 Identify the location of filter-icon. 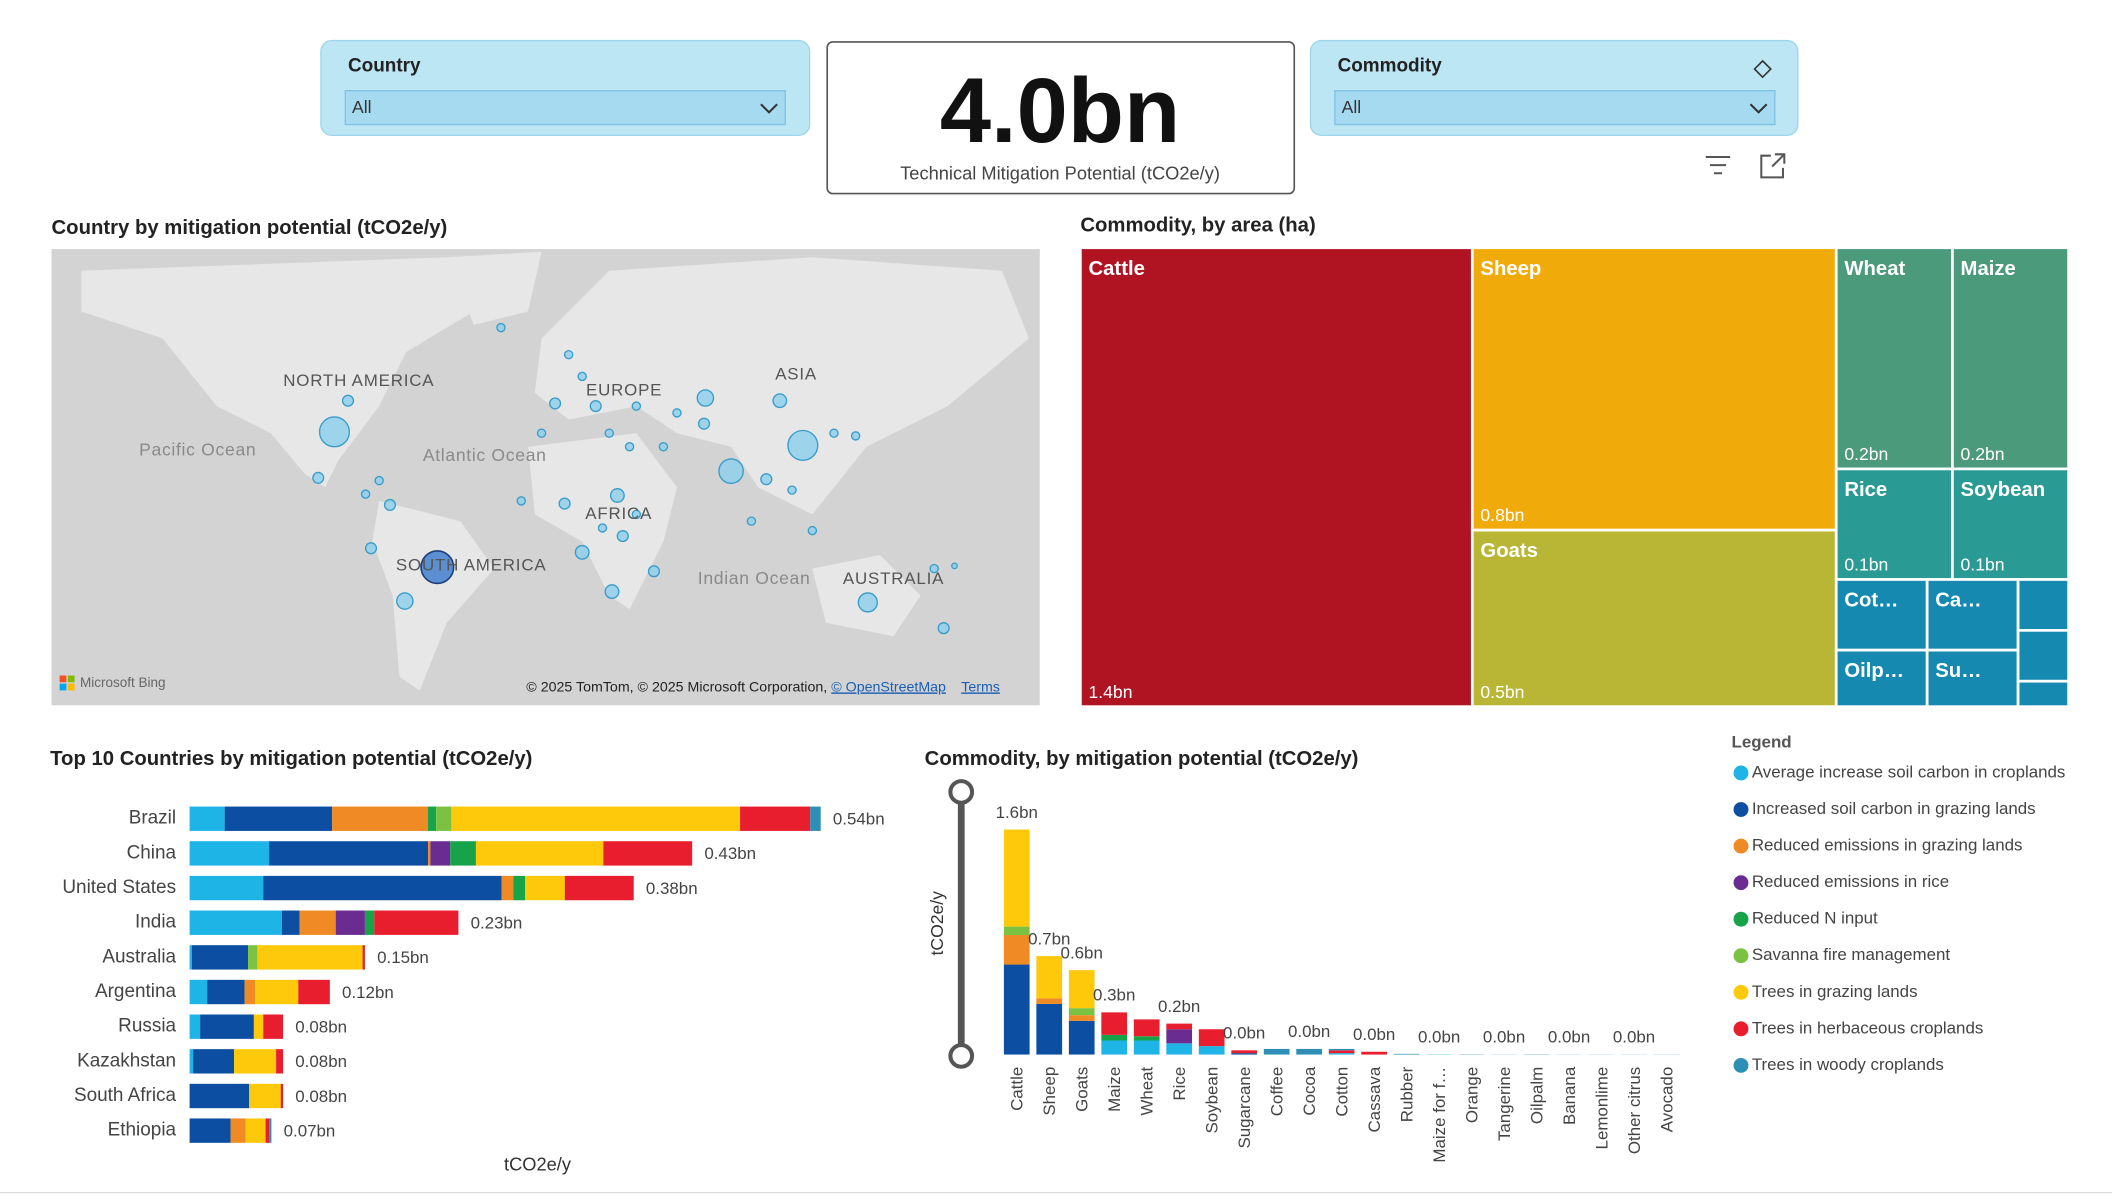
(1718, 165).